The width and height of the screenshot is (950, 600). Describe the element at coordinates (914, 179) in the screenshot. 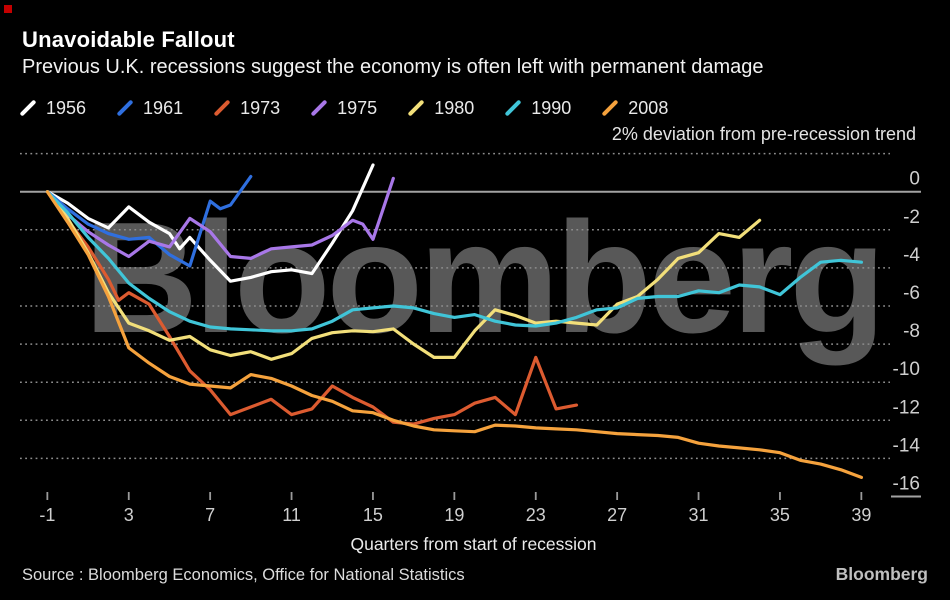

I see `y-axis-label-0: 0` at that location.